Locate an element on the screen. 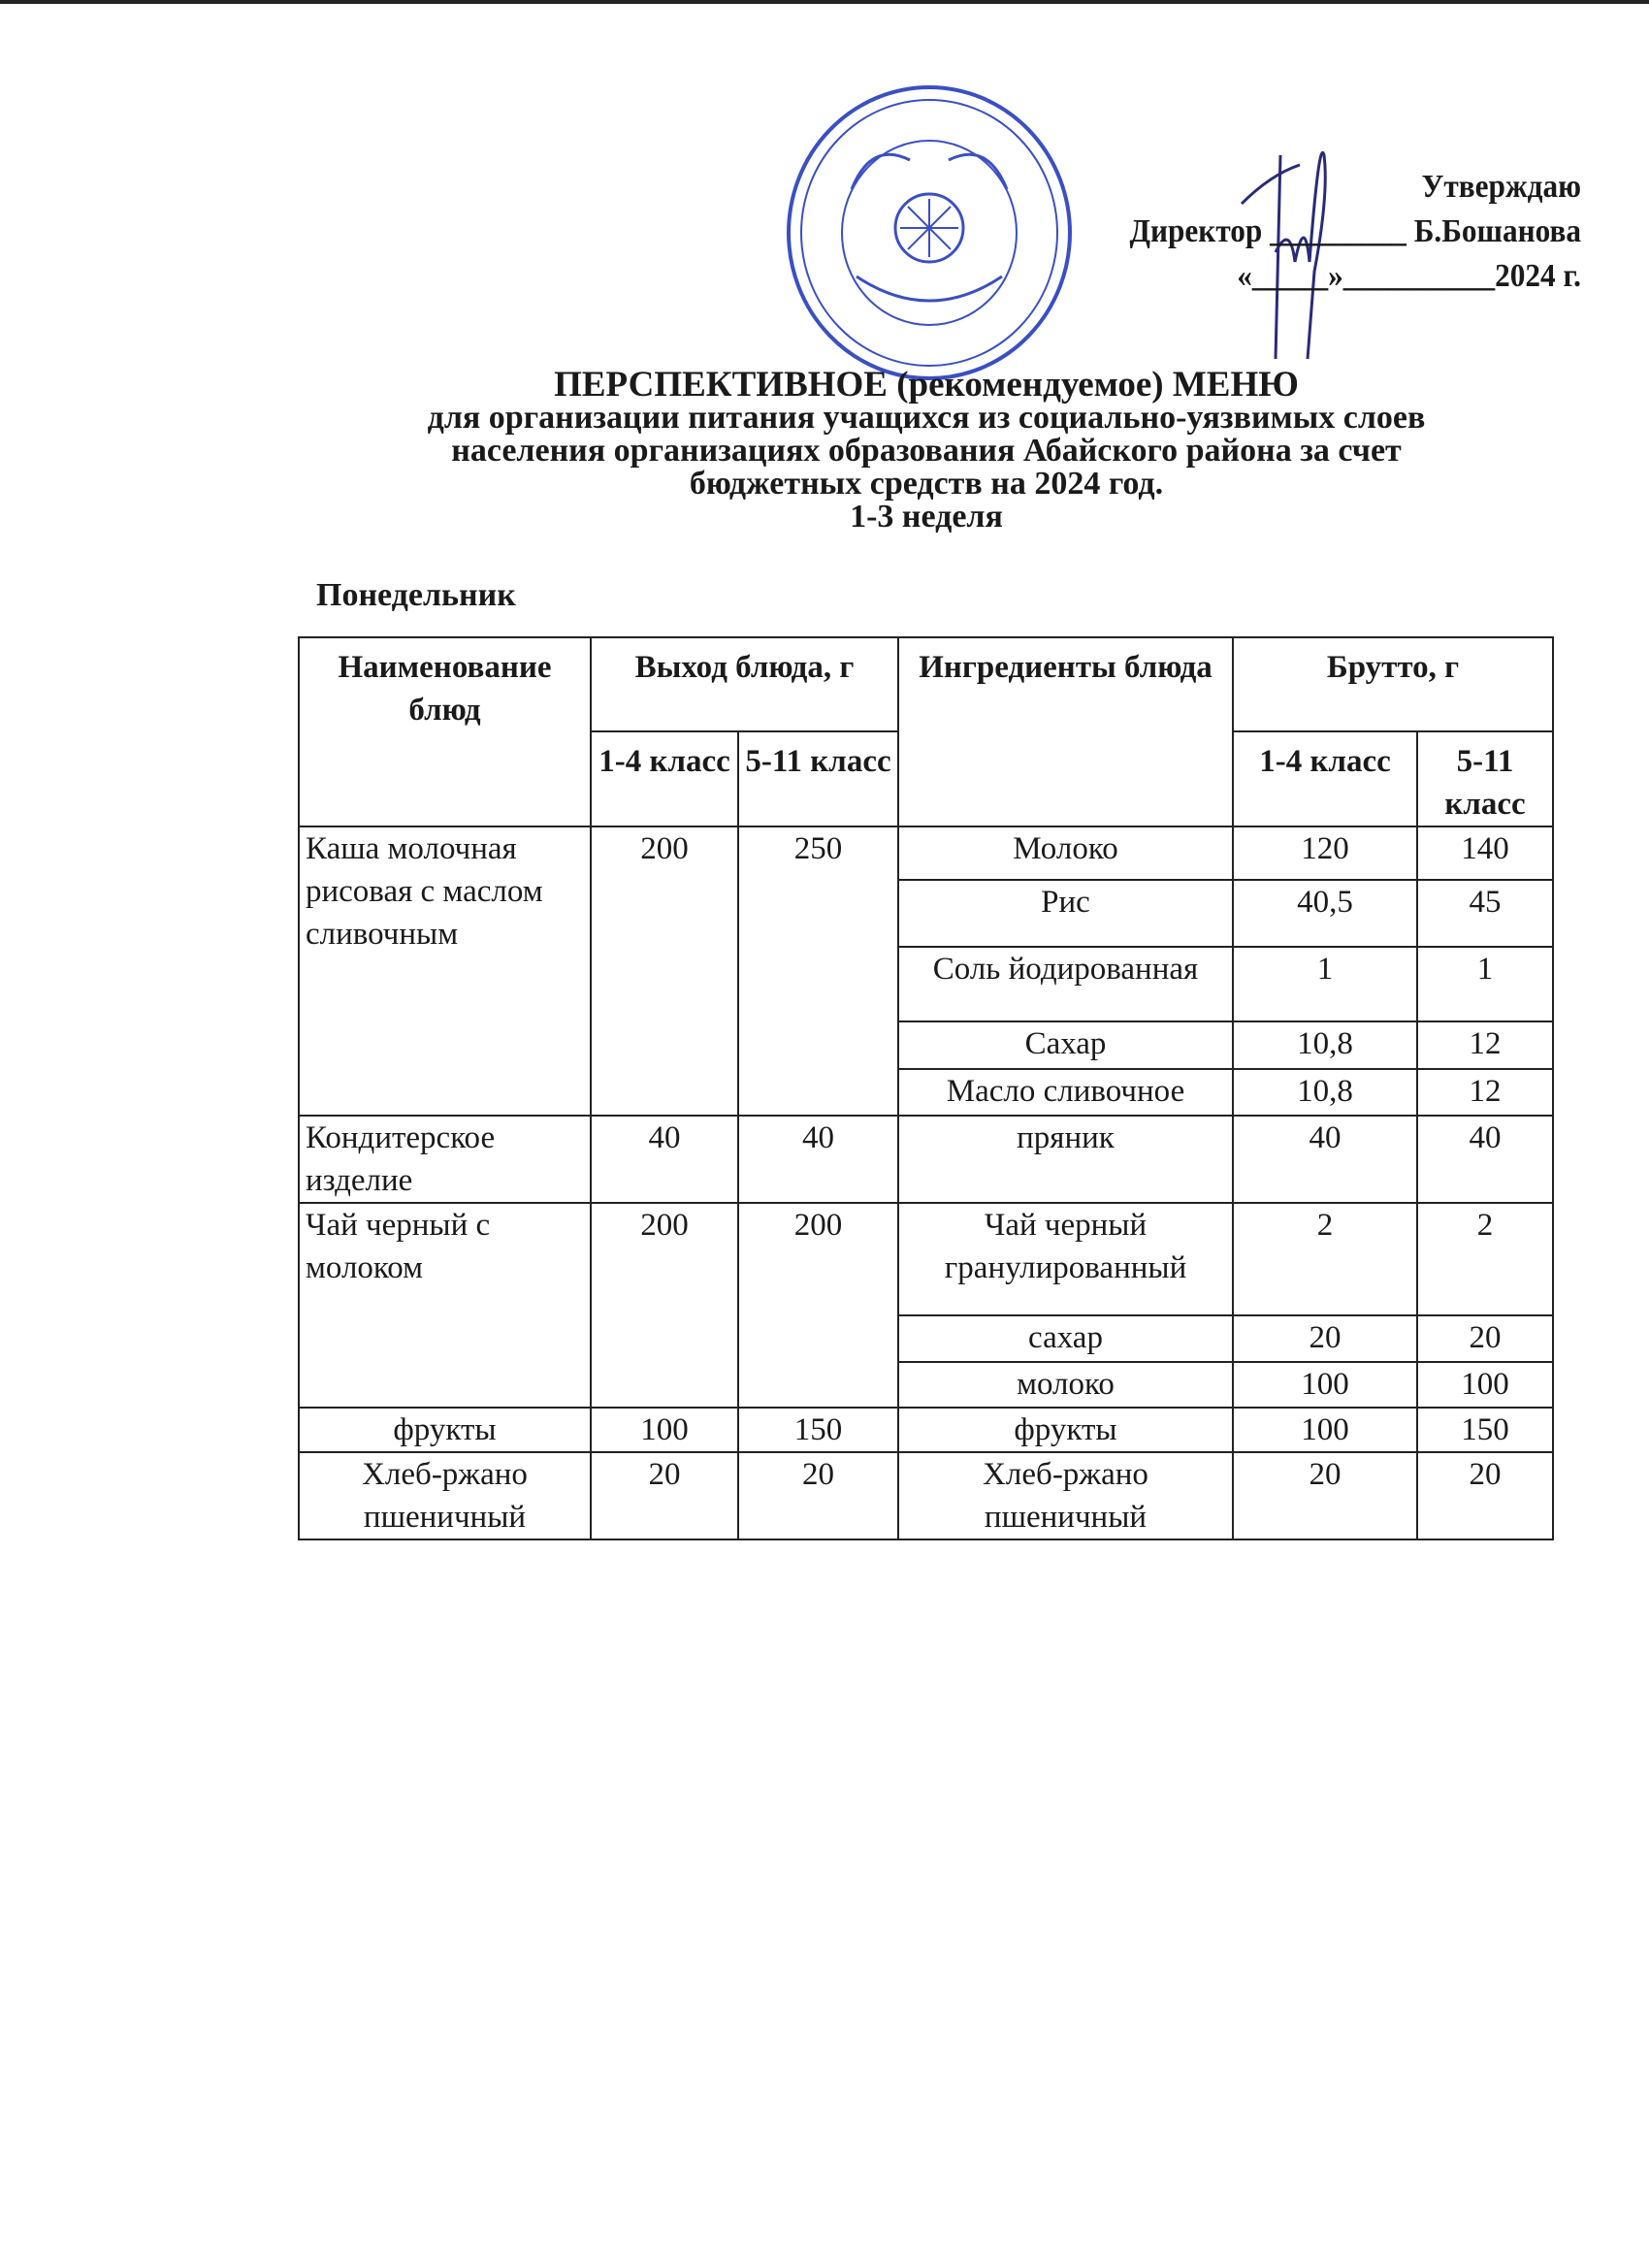 This screenshot has height=2268, width=1649. ingredient-name: Хлеб-ржано пшеничный is located at coordinates (1065, 1495).